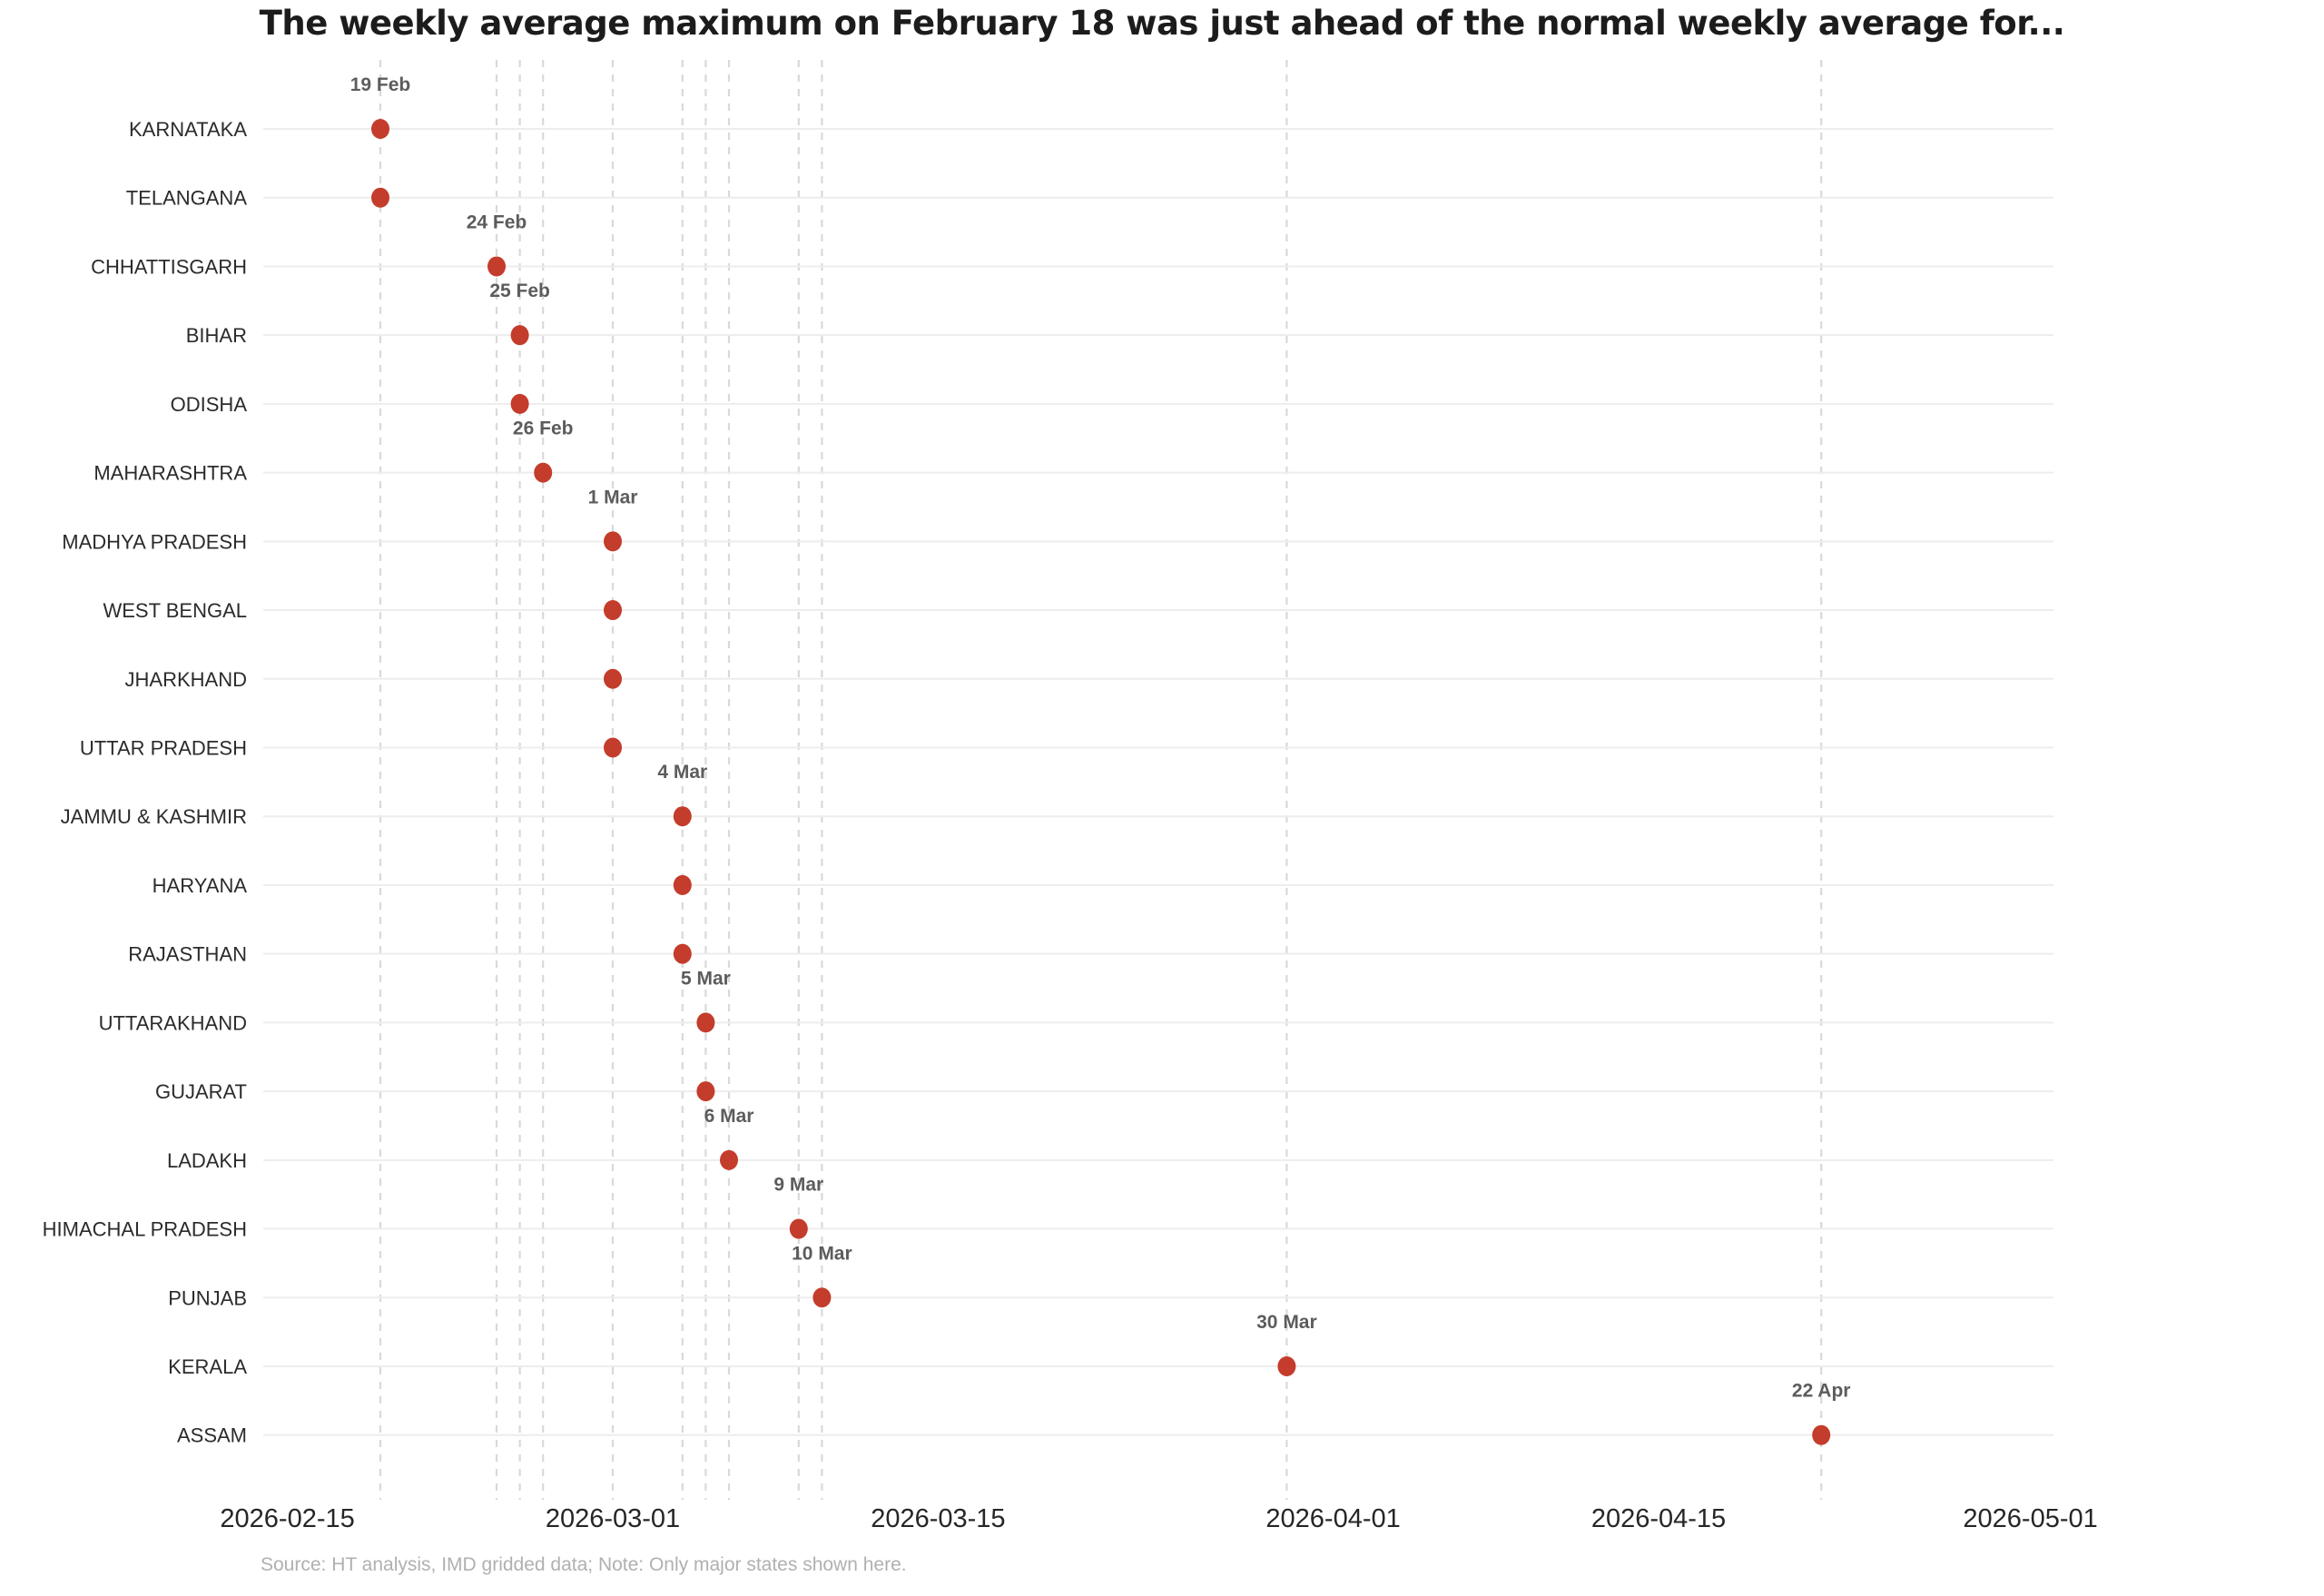 This screenshot has width=2324, height=1596. Describe the element at coordinates (2030, 1518) in the screenshot. I see `x-axis-tick-label: 2026-05-01` at that location.